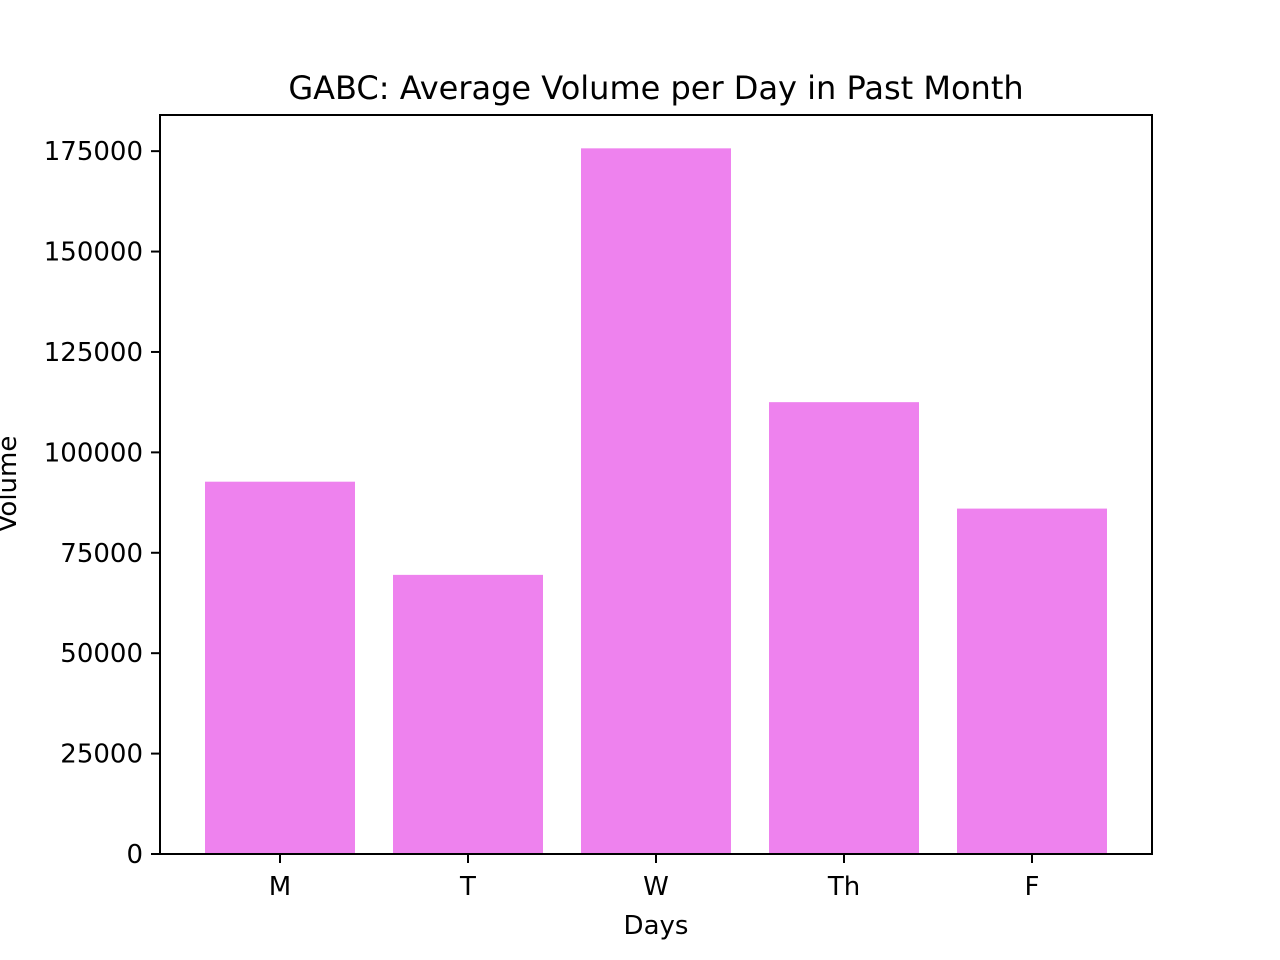 The width and height of the screenshot is (1280, 960). I want to click on bar-th, so click(844, 628).